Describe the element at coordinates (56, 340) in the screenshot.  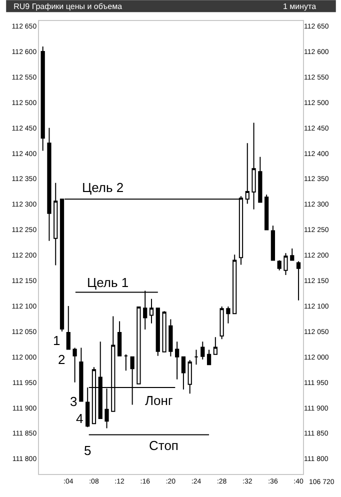
I see `annotation: 1` at that location.